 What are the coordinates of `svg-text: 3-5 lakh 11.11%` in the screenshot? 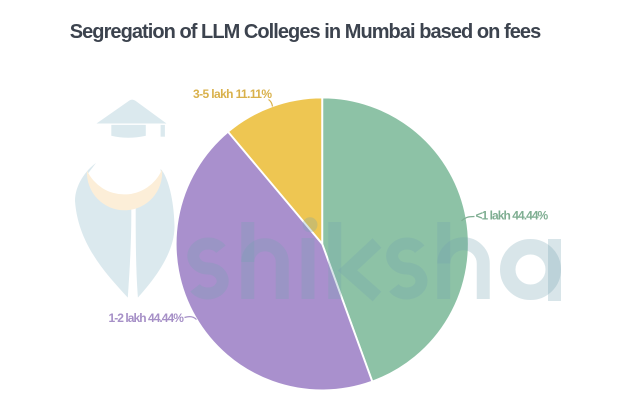 It's located at (232, 94).